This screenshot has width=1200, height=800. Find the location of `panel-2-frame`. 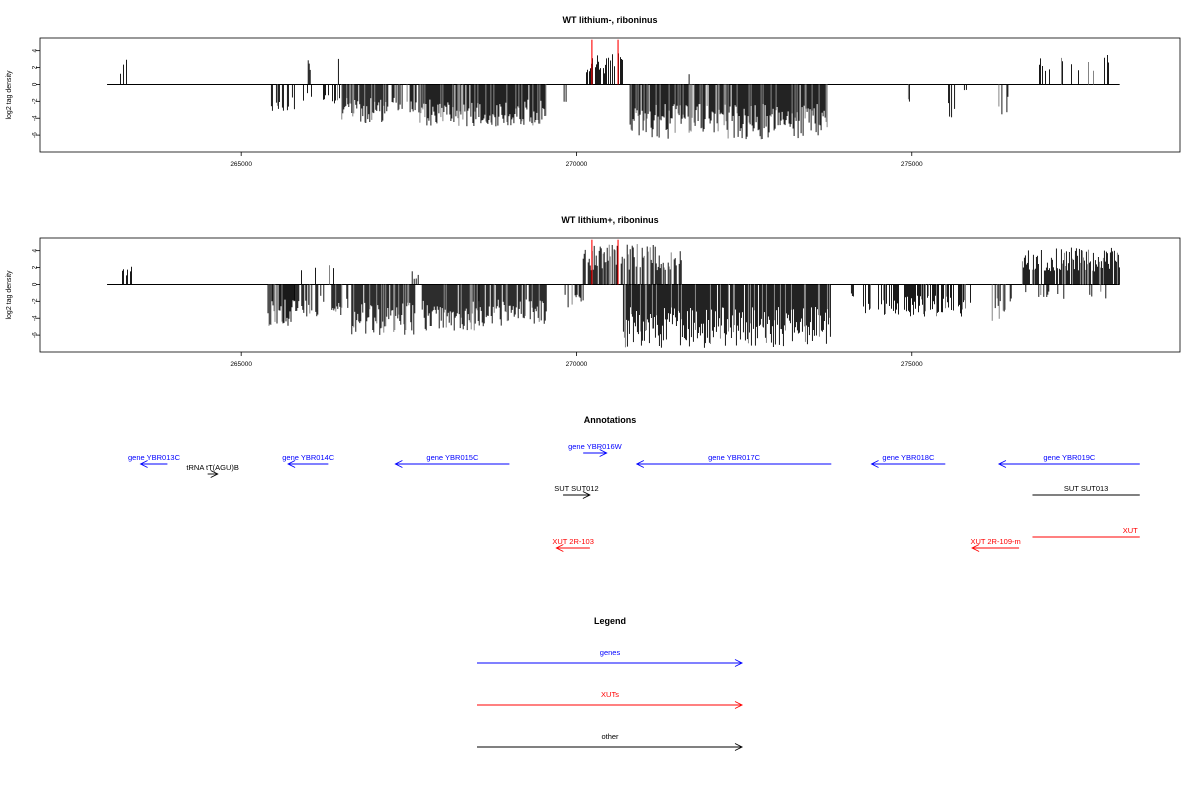

panel-2-frame is located at coordinates (610, 295).